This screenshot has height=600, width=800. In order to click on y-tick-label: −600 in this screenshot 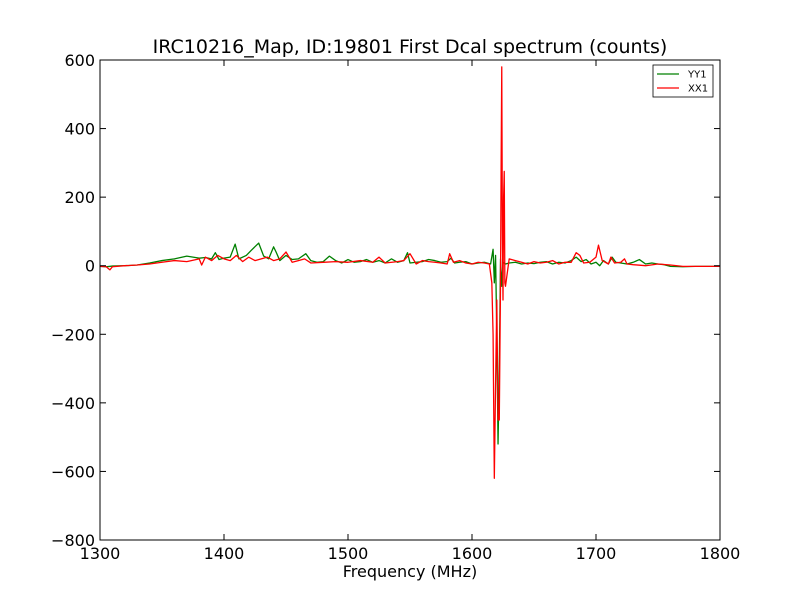, I will do `click(73, 471)`.